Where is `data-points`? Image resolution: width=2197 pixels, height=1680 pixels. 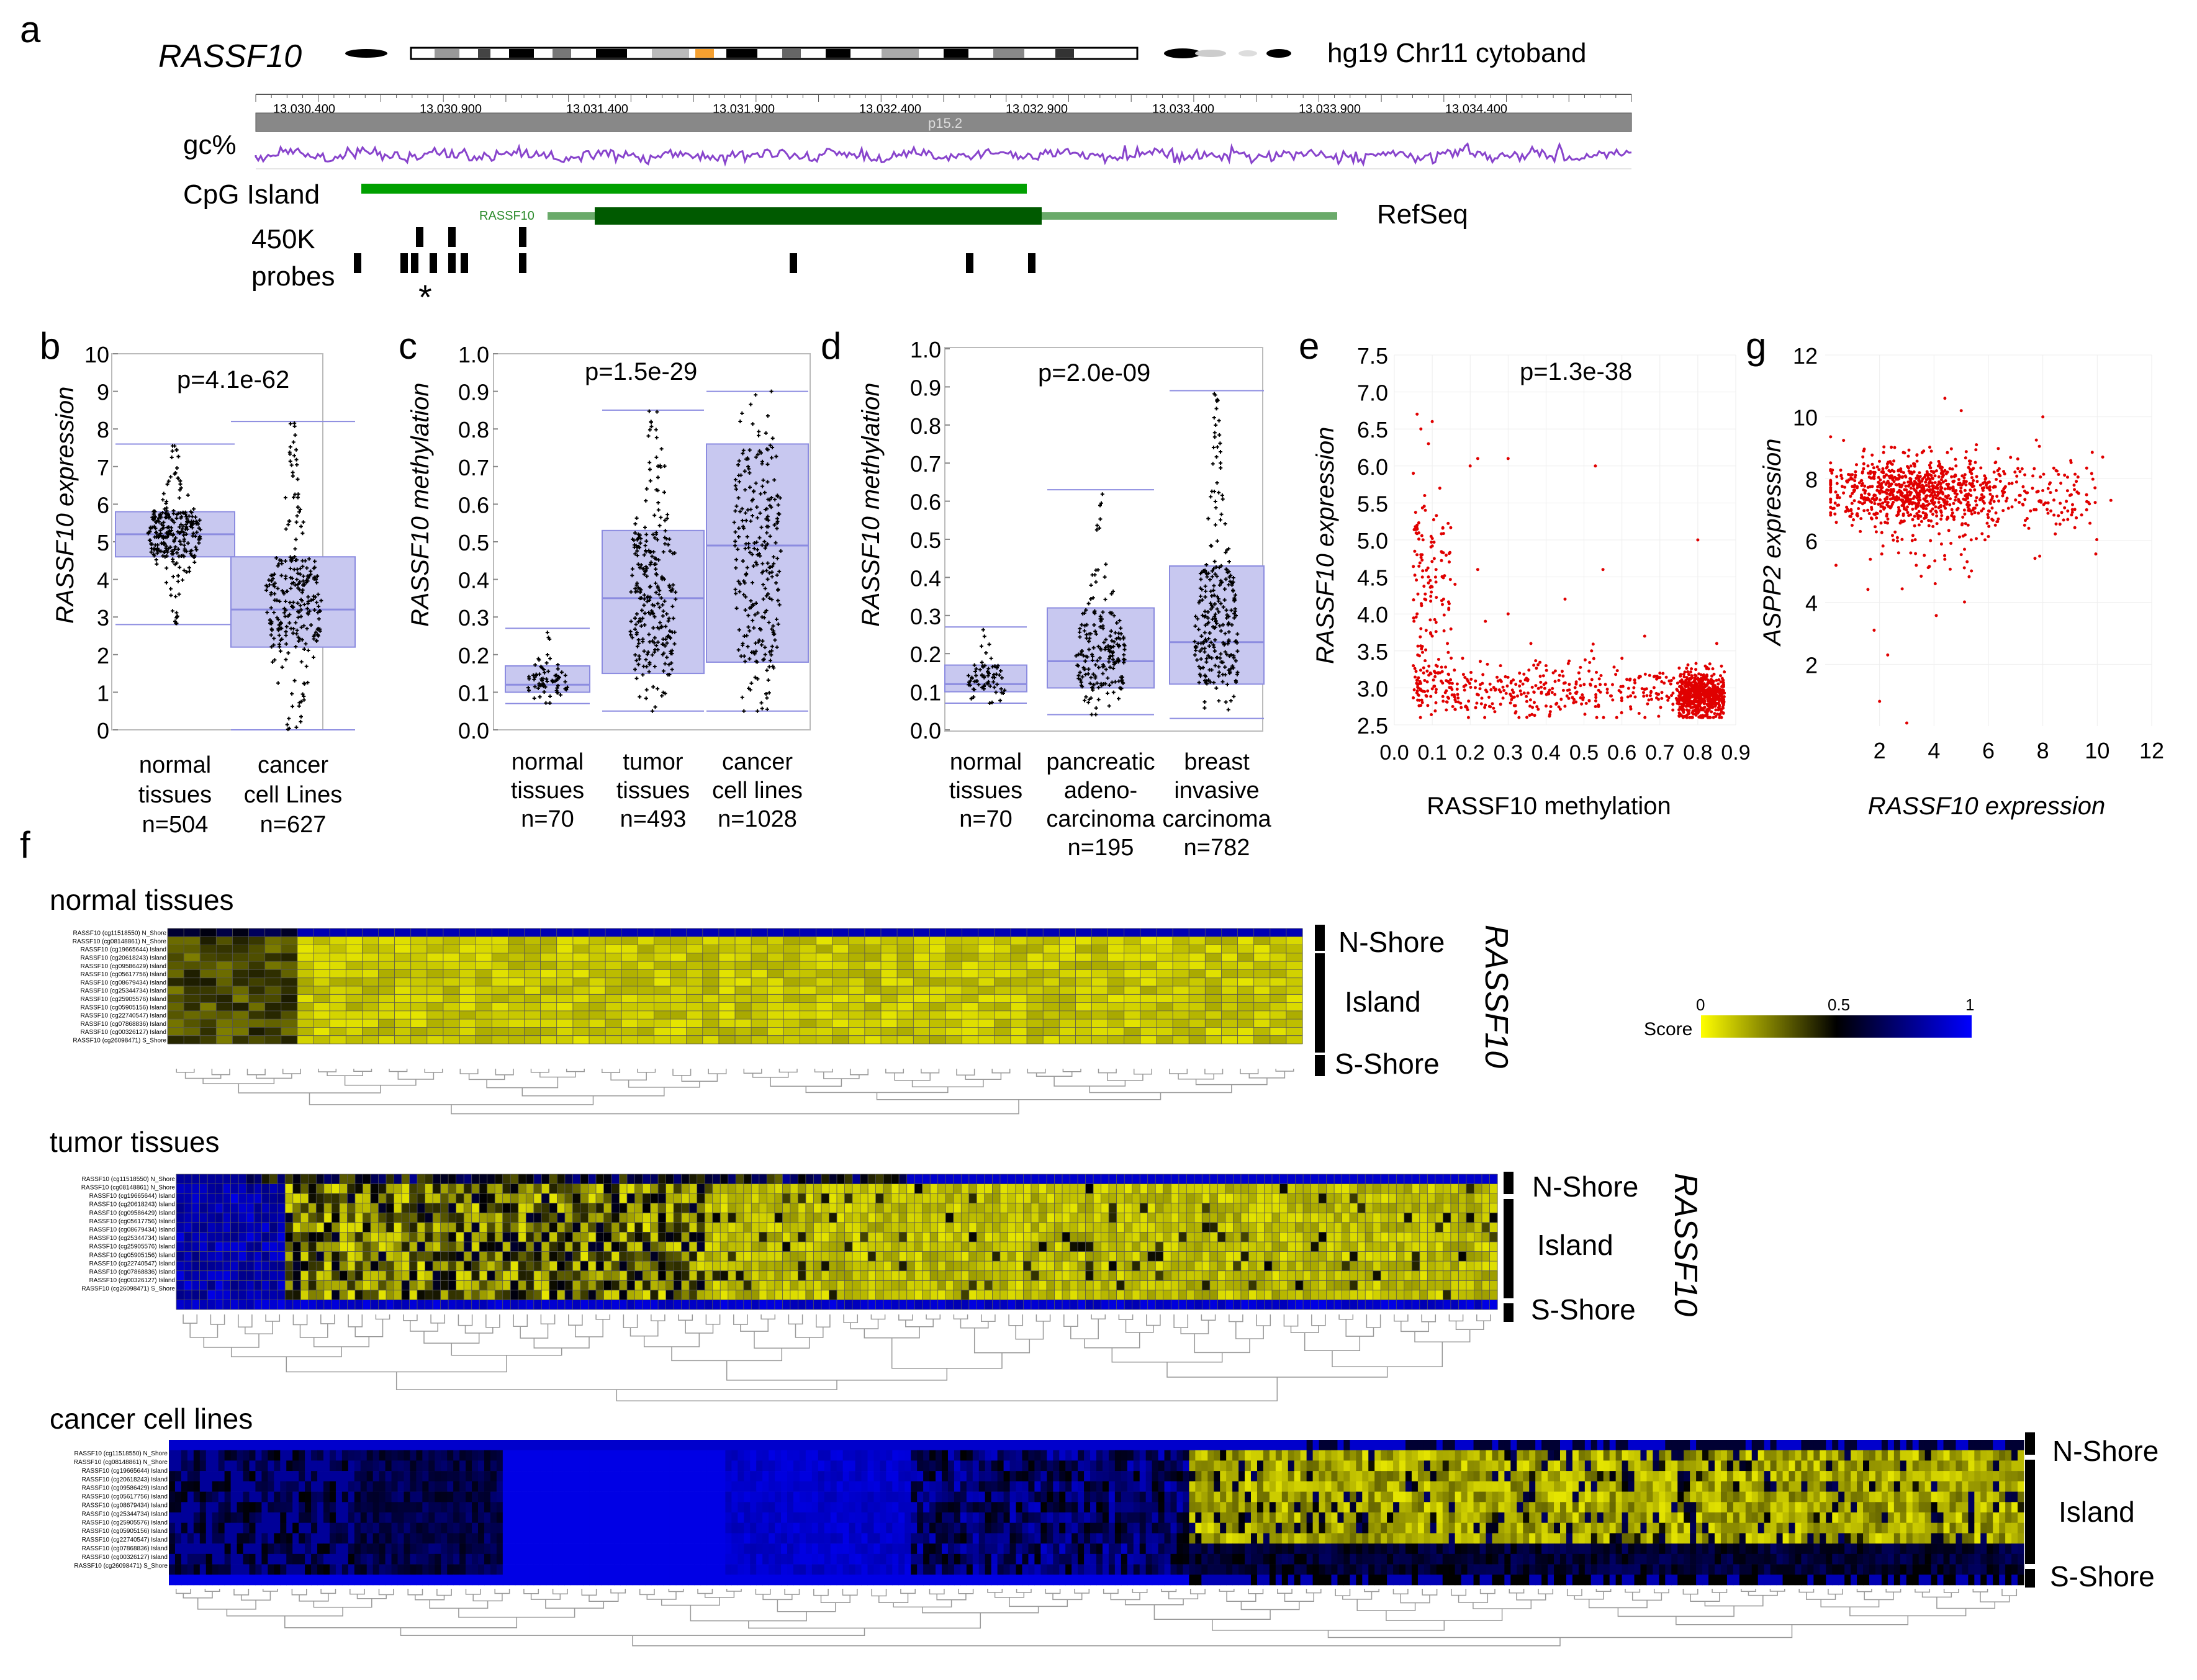
data-points is located at coordinates (653, 561).